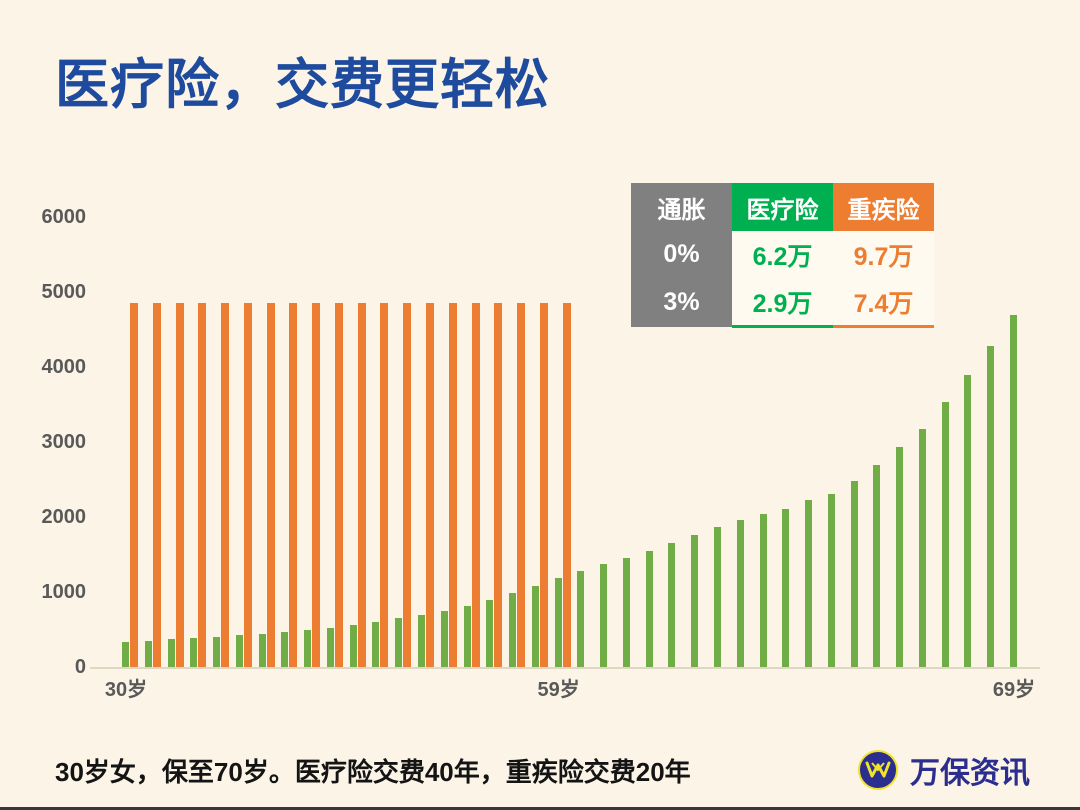 The width and height of the screenshot is (1080, 810). Describe the element at coordinates (302, 85) in the screenshot. I see `page-title: 医疗险，交费更轻松` at that location.